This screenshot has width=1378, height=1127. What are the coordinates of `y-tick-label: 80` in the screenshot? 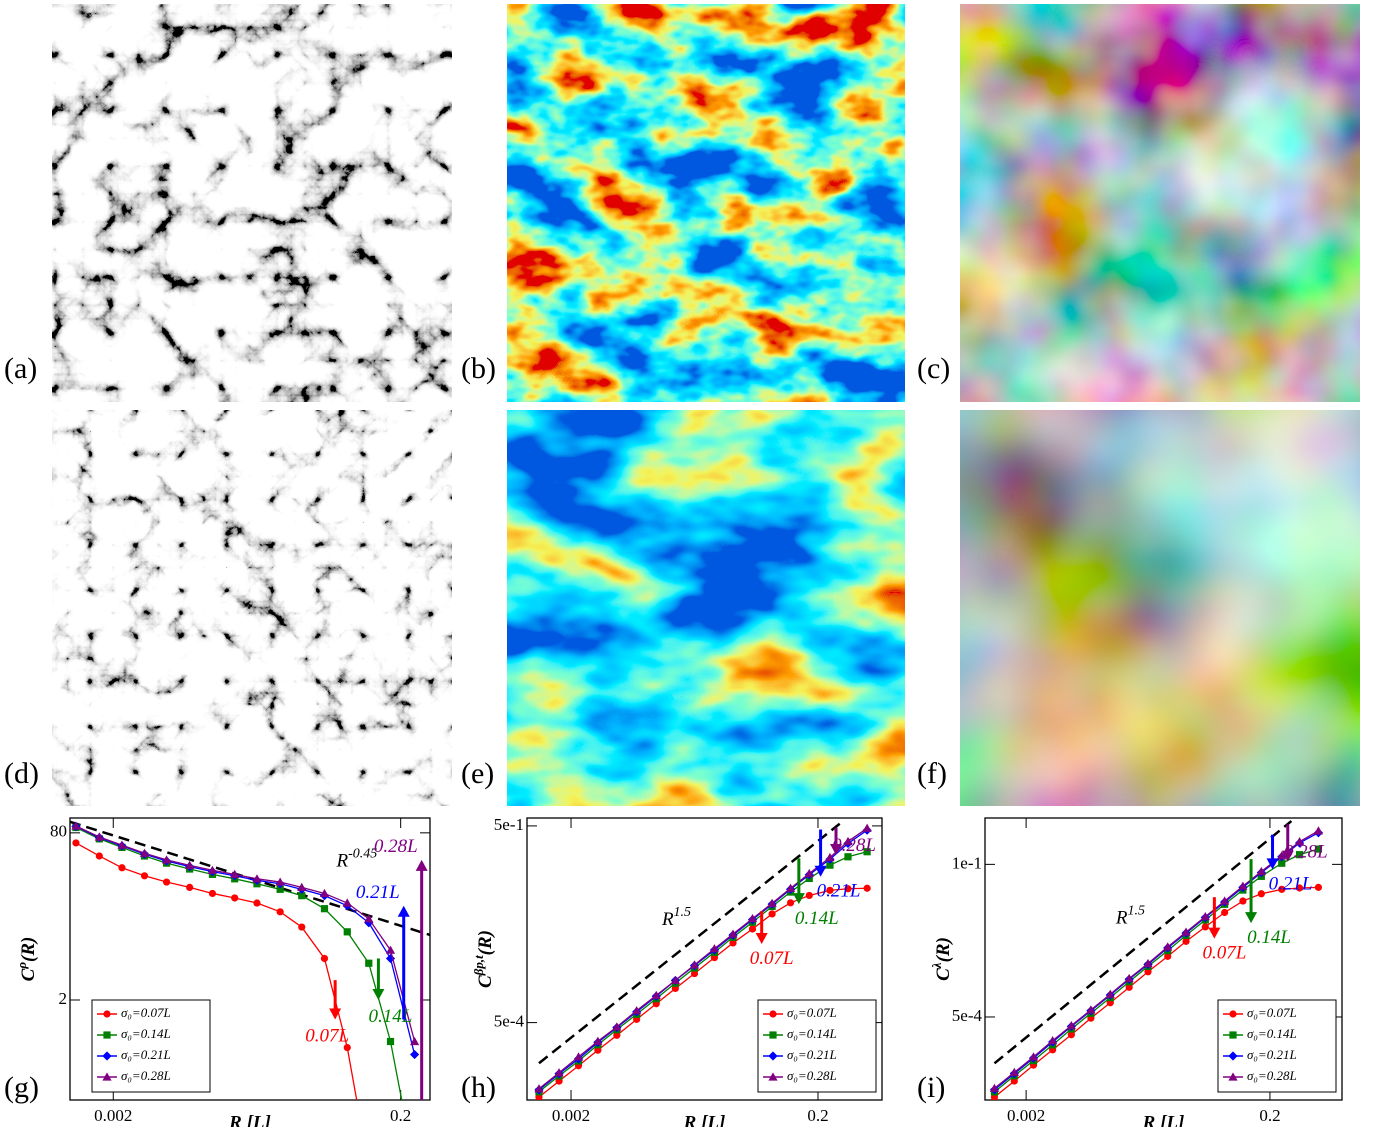 It's located at (58, 831).